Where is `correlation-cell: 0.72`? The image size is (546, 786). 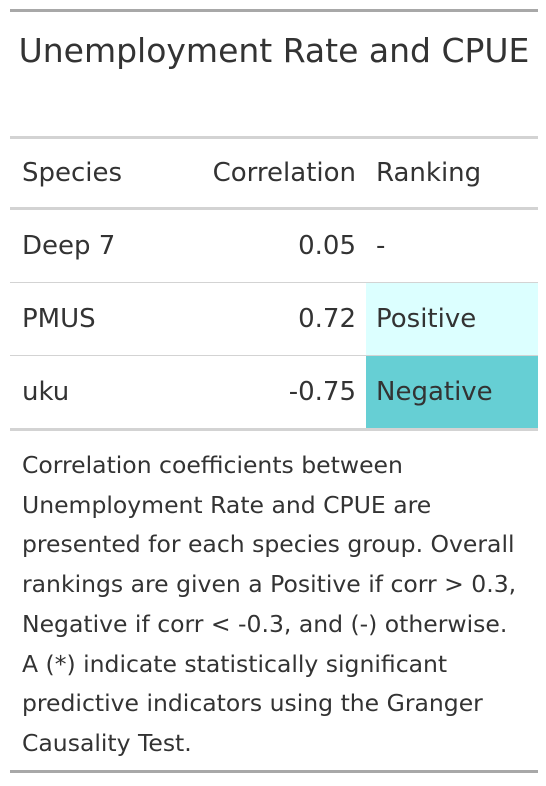 correlation-cell: 0.72 is located at coordinates (327, 319).